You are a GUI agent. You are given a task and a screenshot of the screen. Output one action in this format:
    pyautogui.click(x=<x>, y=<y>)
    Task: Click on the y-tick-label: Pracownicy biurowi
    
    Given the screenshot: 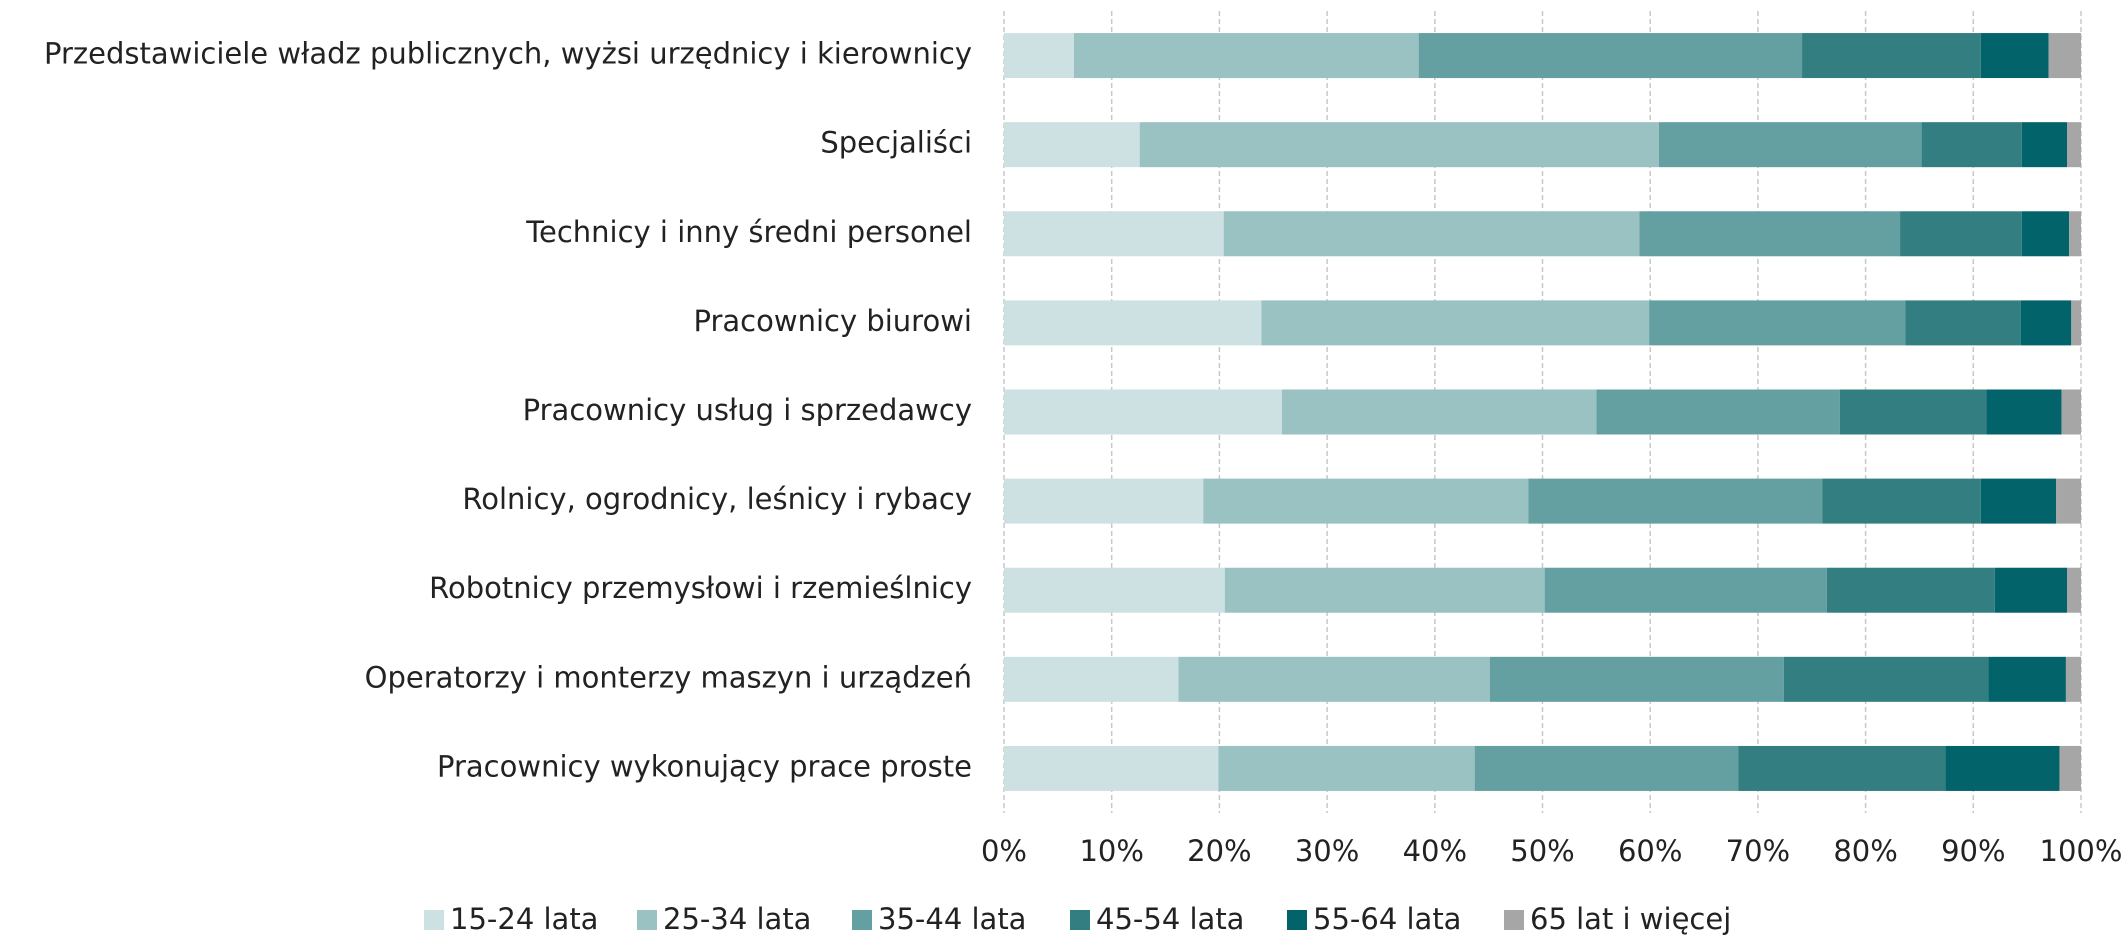 What is the action you would take?
    pyautogui.click(x=833, y=321)
    